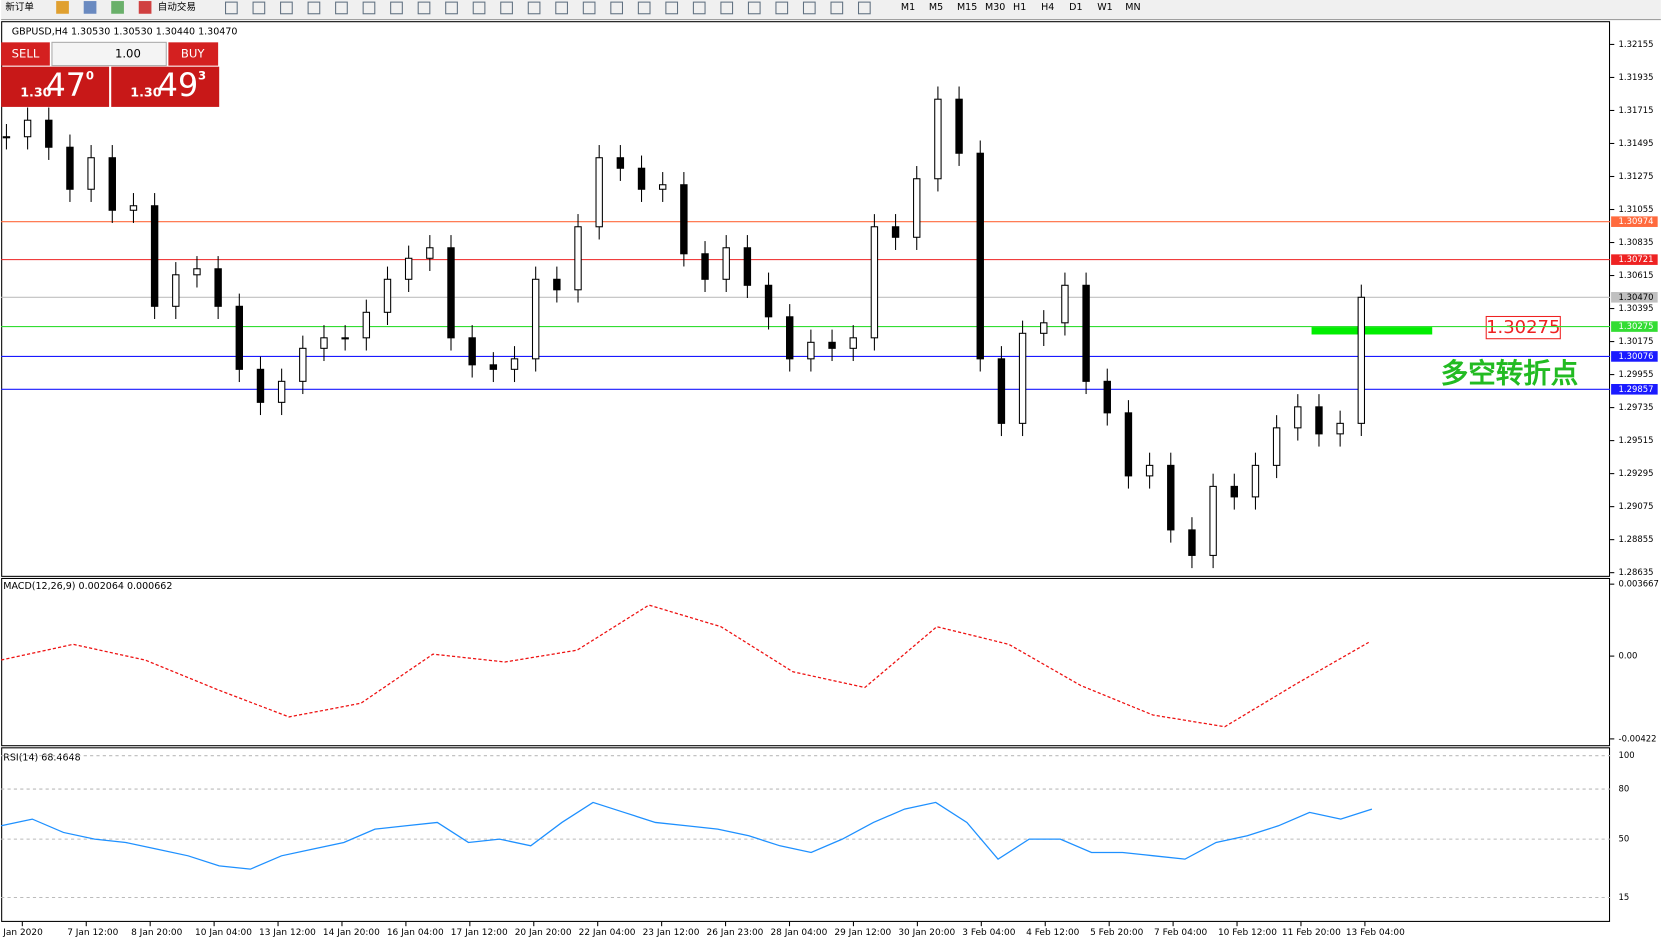  What do you see at coordinates (128, 53) in the screenshot?
I see `lot-value: 1.00` at bounding box center [128, 53].